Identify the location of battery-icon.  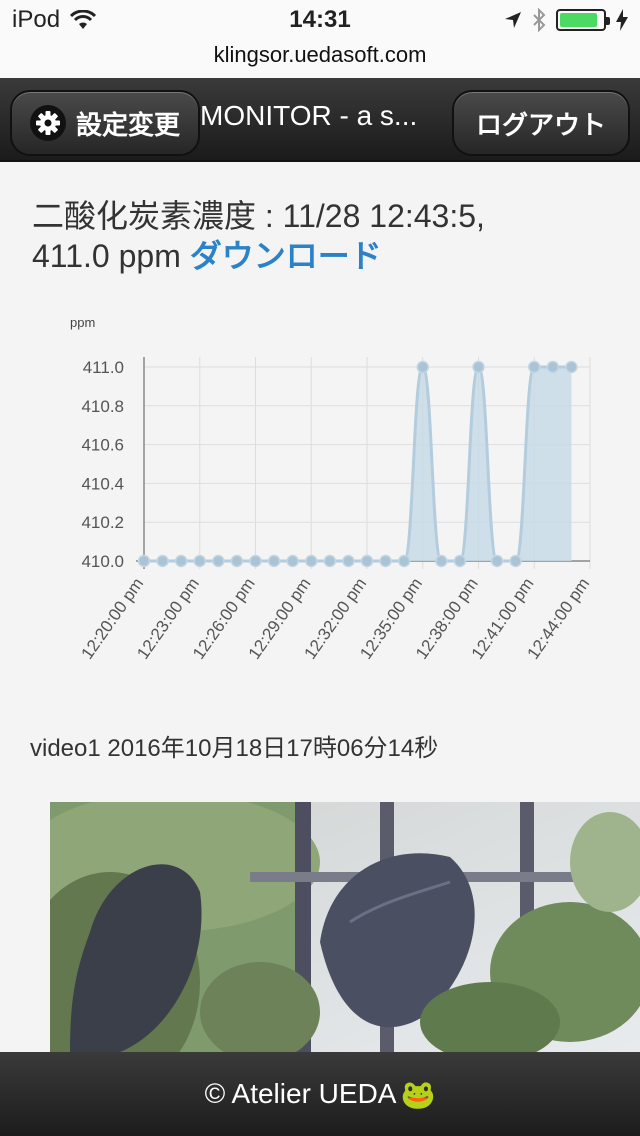
(583, 20).